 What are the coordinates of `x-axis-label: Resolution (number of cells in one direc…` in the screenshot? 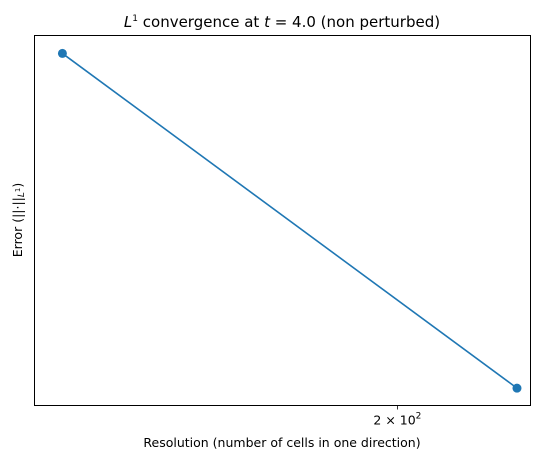 It's located at (281, 442).